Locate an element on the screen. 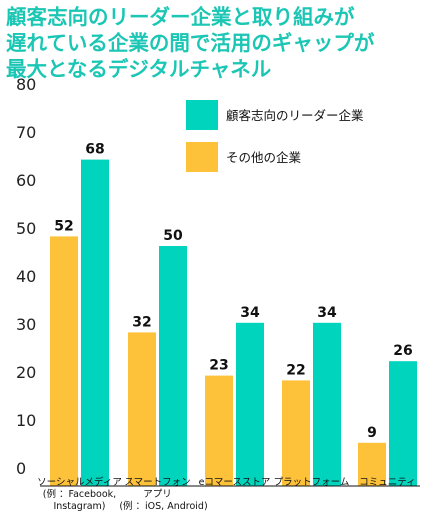 The height and width of the screenshot is (525, 439). y-tick-label-40: 40 is located at coordinates (26, 276).